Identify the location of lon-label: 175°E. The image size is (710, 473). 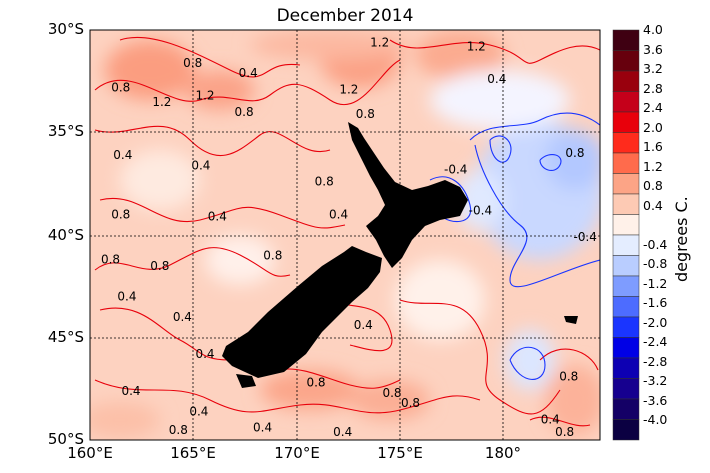
(400, 453).